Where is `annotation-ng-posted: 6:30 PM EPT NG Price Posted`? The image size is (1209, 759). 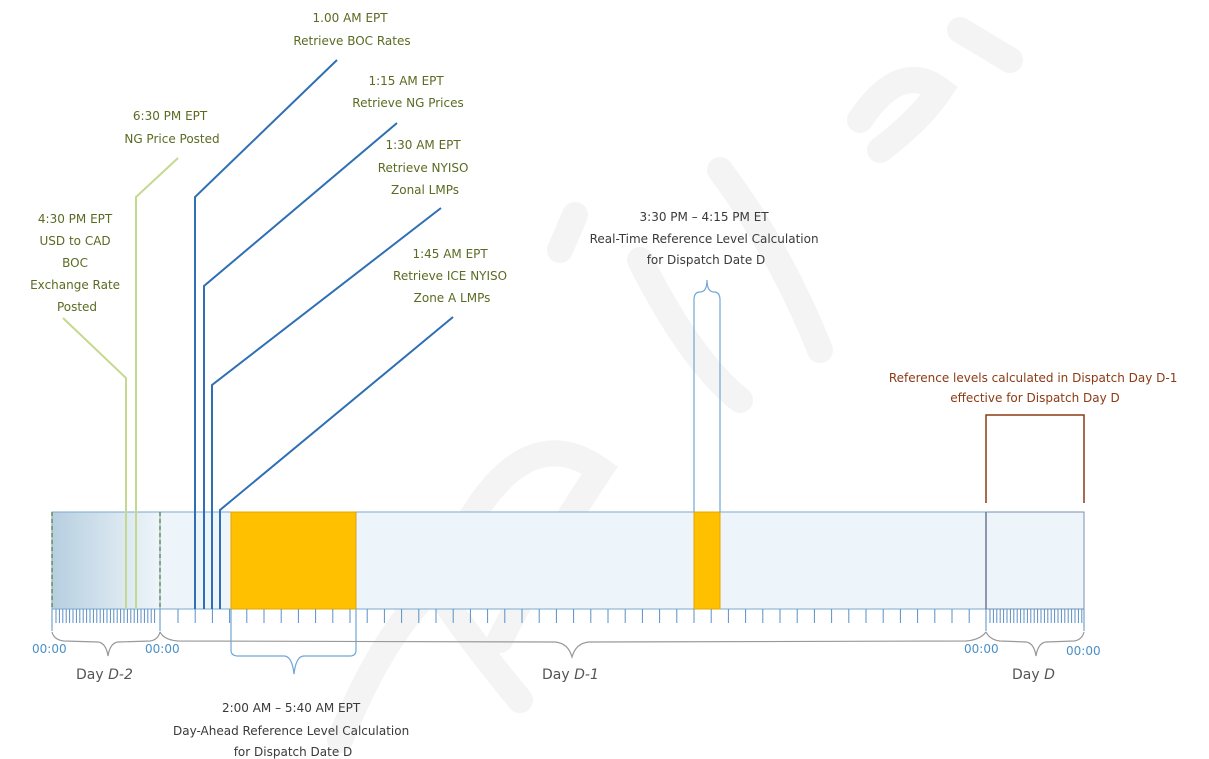 annotation-ng-posted: 6:30 PM EPT NG Price Posted is located at coordinates (171, 127).